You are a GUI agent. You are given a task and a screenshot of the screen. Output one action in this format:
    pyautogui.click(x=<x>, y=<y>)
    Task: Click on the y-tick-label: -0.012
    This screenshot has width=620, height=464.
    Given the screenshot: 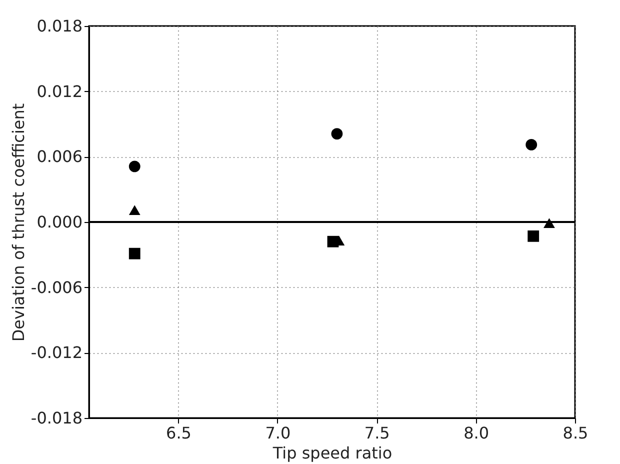 What is the action you would take?
    pyautogui.click(x=56, y=352)
    